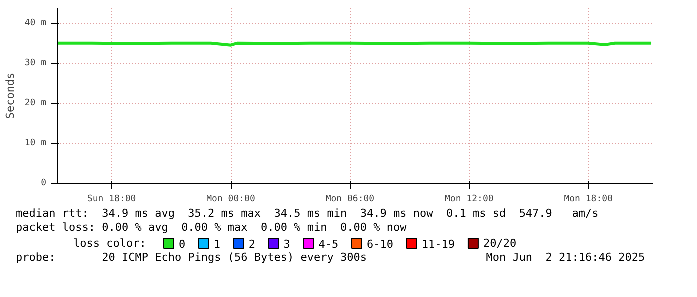  Describe the element at coordinates (307, 214) in the screenshot. I see `text: median rtt: 34.9 ms avg 35.2 ms max 34.5 ms min 34.9 ms now 0.1 ms sd 547.9 am/s` at that location.